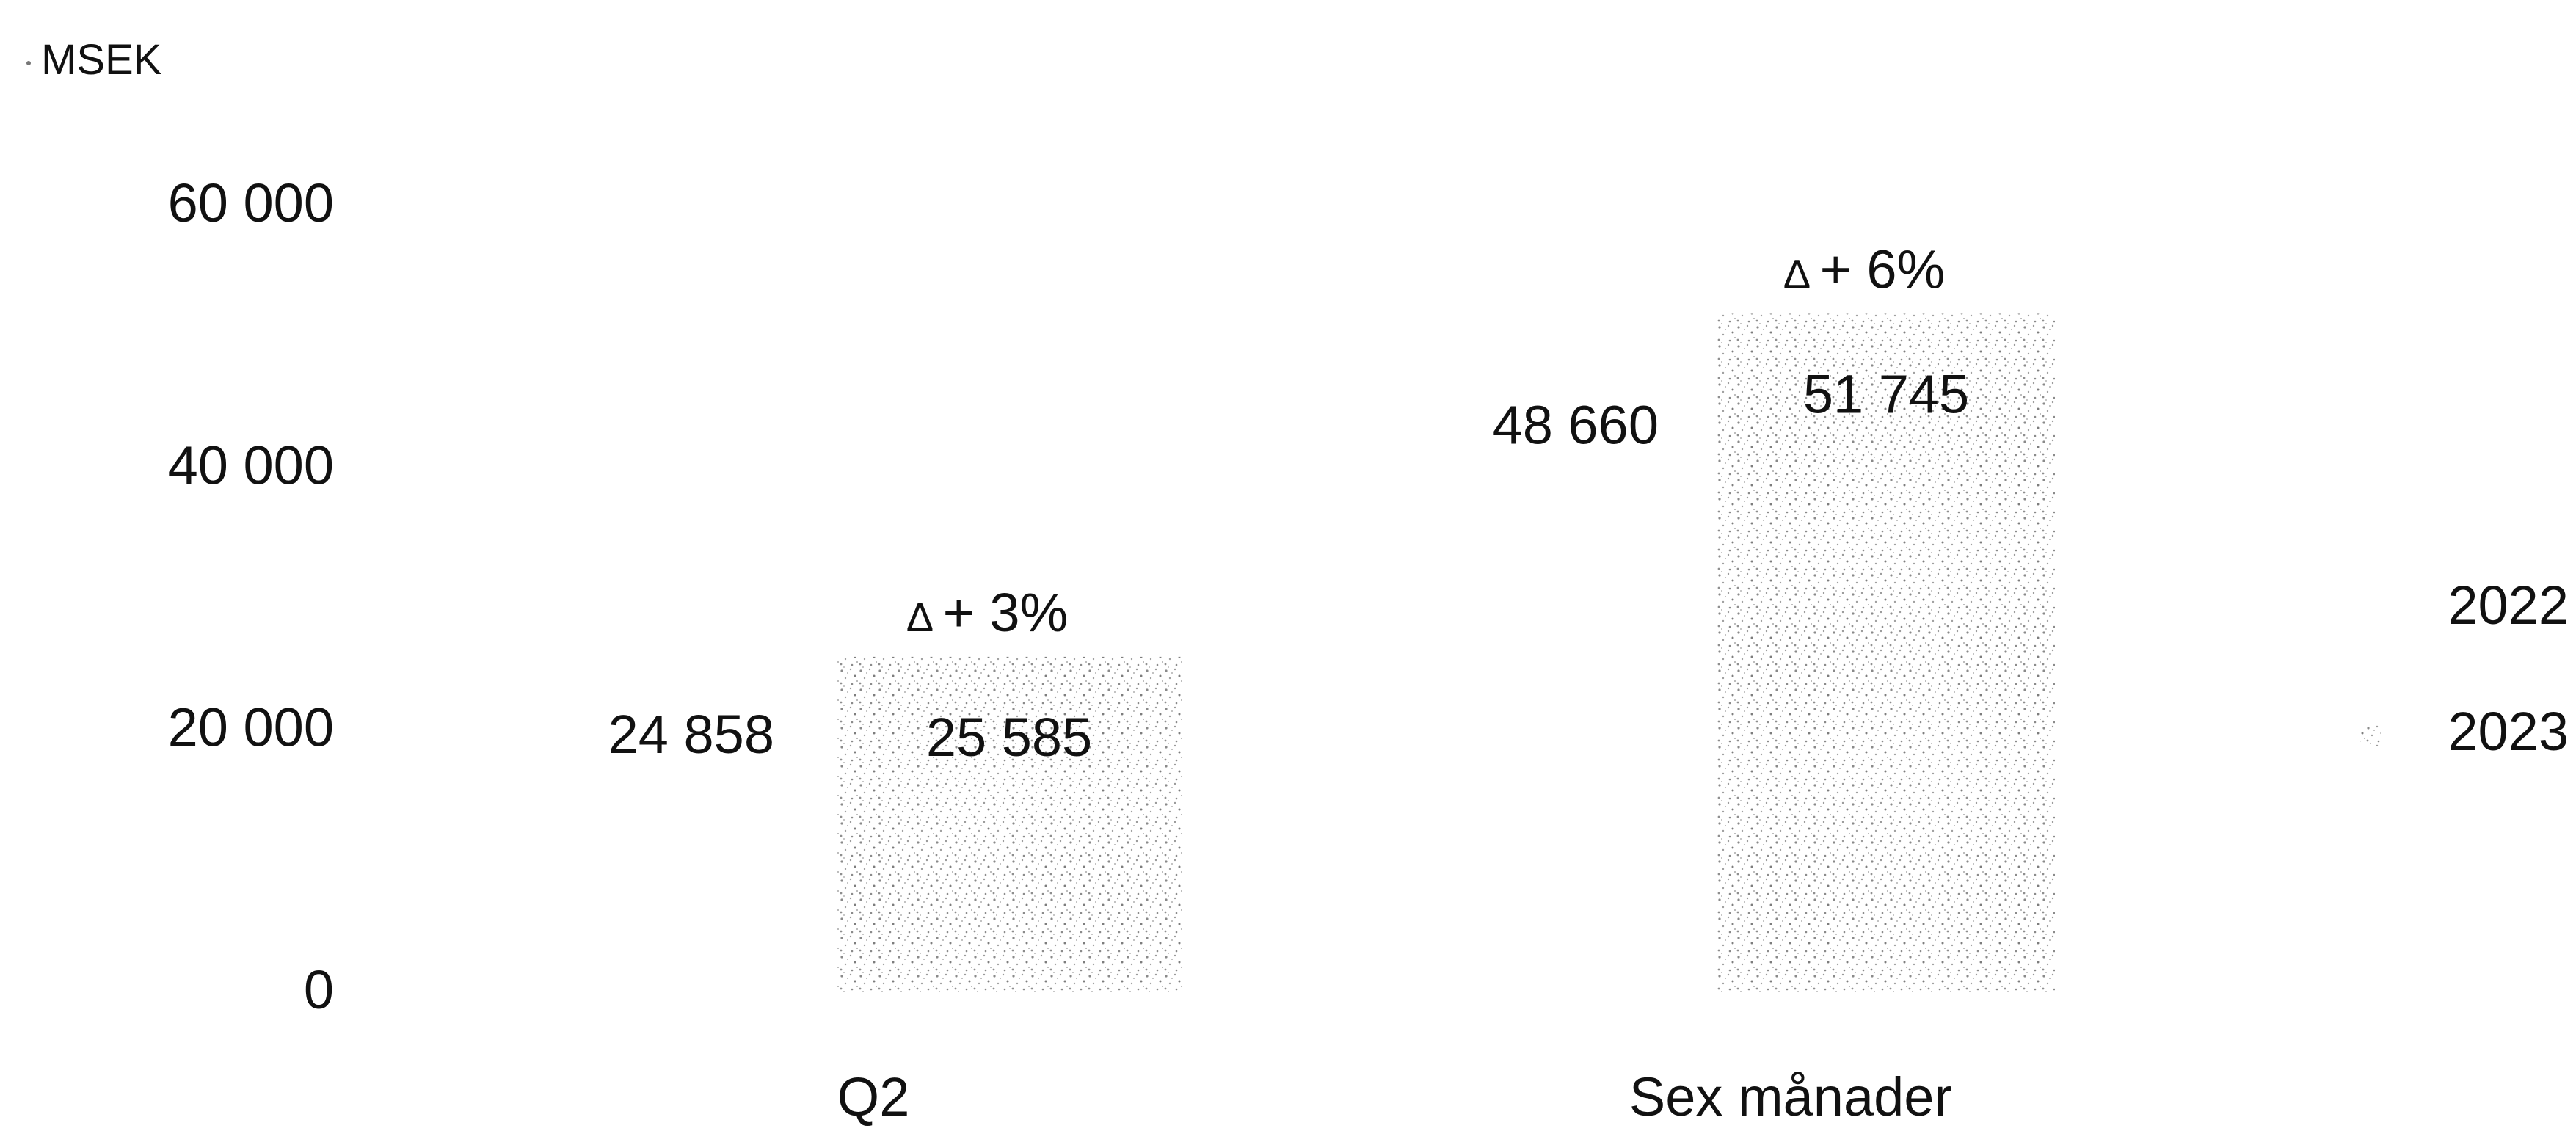  What do you see at coordinates (2464, 668) in the screenshot?
I see `legend: 2022 2023` at bounding box center [2464, 668].